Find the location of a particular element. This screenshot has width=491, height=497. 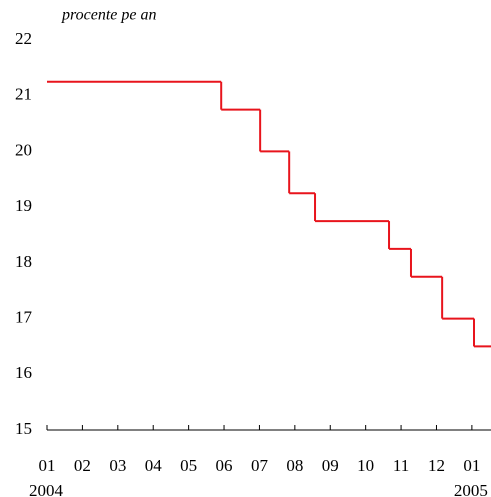

x-tick-label: 03 is located at coordinates (117, 465).